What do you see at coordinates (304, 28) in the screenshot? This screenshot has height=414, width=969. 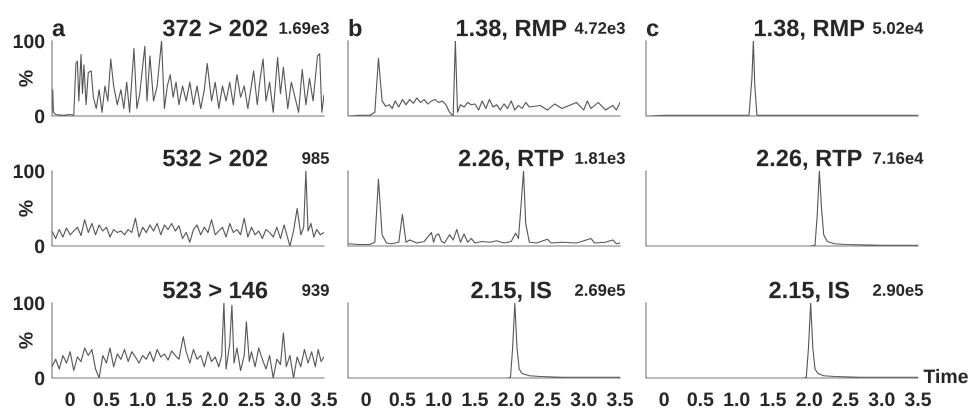 I see `text: 1.69e3` at bounding box center [304, 28].